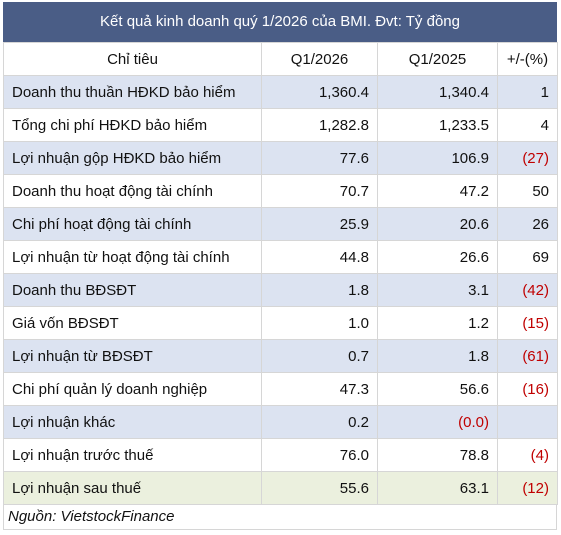 The width and height of the screenshot is (561, 535). I want to click on value-cell: 0.2, so click(319, 422).